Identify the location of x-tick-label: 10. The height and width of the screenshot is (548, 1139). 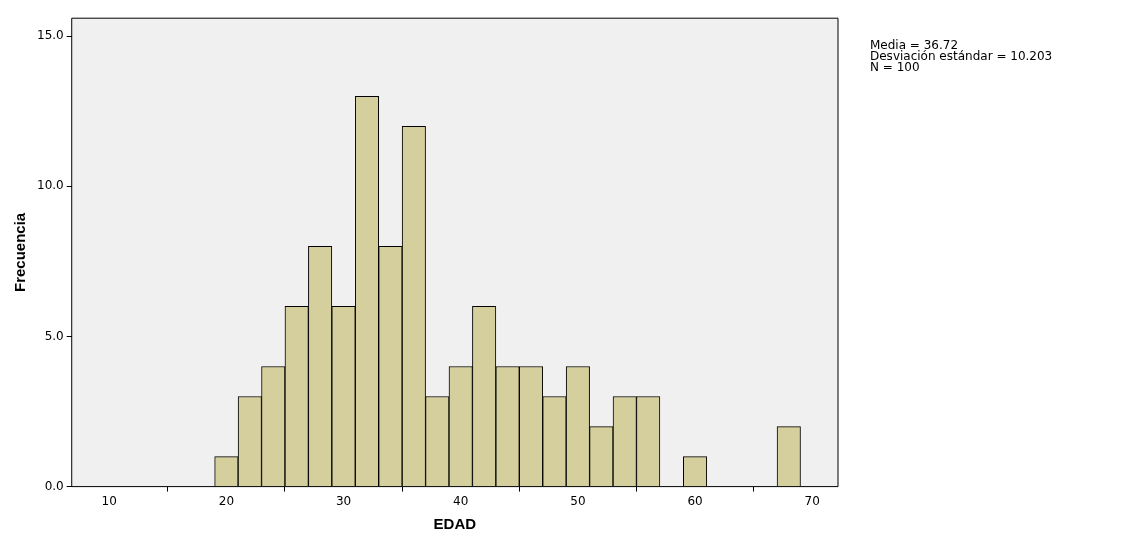
(109, 500).